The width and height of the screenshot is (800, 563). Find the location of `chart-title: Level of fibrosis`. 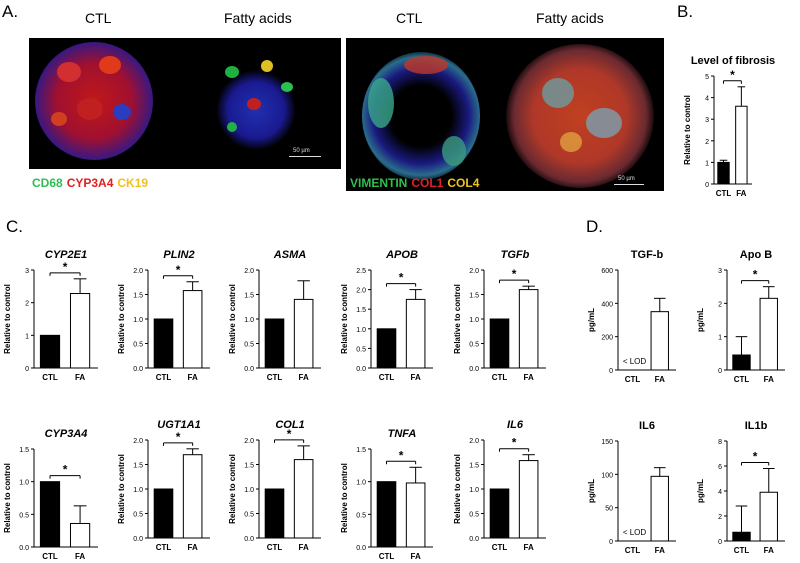

chart-title: Level of fibrosis is located at coordinates (733, 61).